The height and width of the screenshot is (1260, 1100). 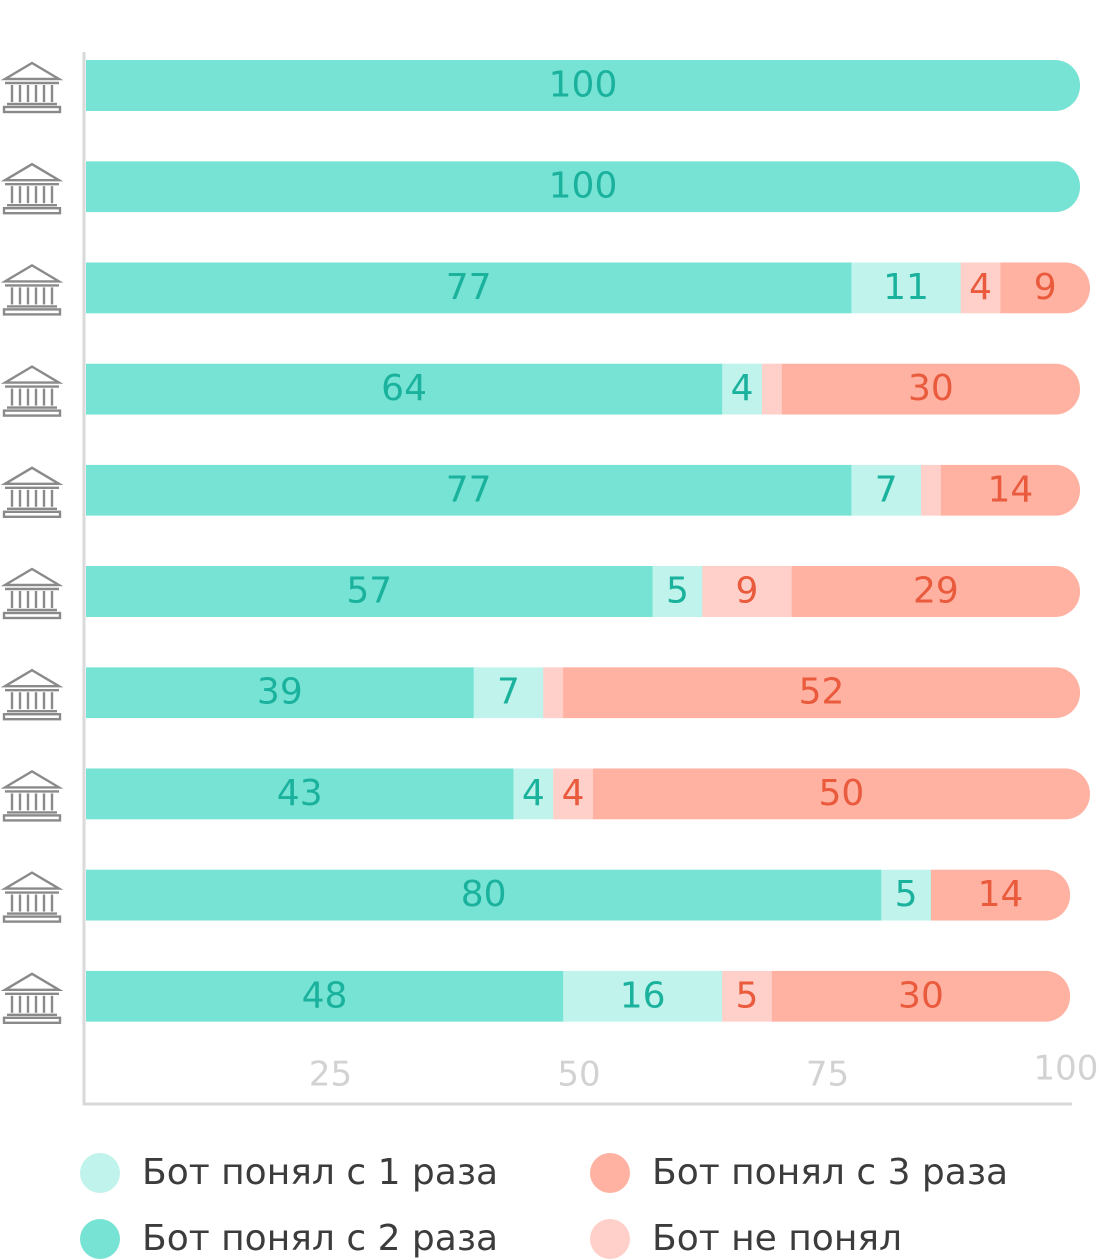 I want to click on legend-item-second-try: Бот понял с 2 раза, so click(x=289, y=1238).